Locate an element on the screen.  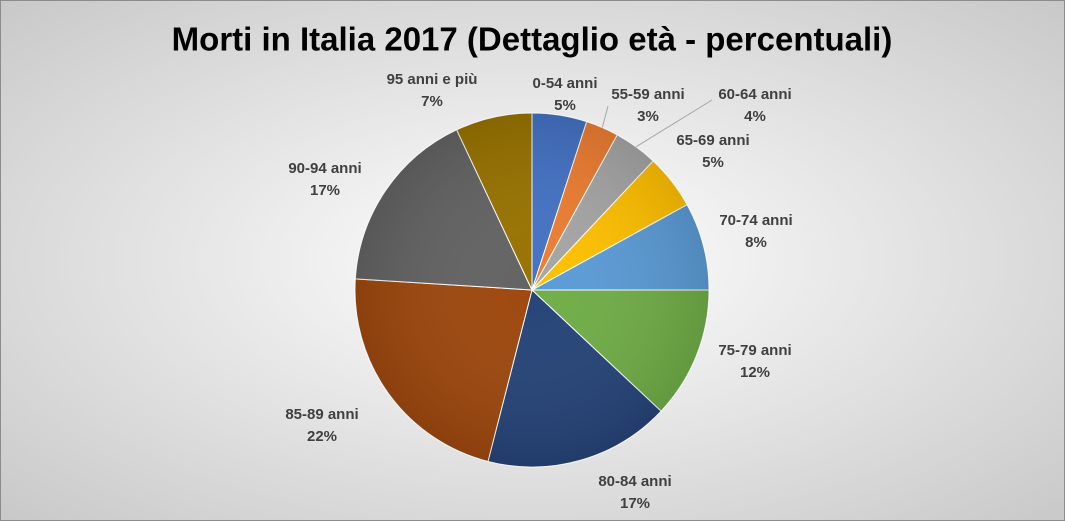
slice-label: 65-69 anni is located at coordinates (712, 140).